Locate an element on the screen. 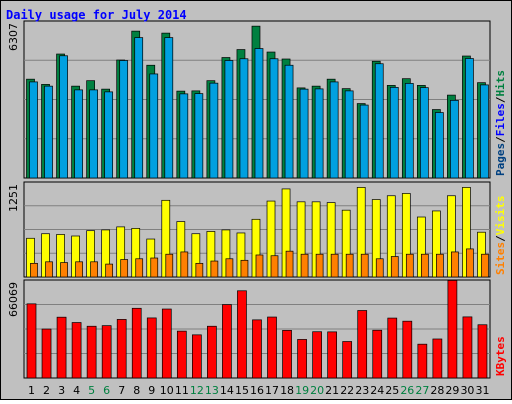  legend-item: Pages is located at coordinates (500, 159).